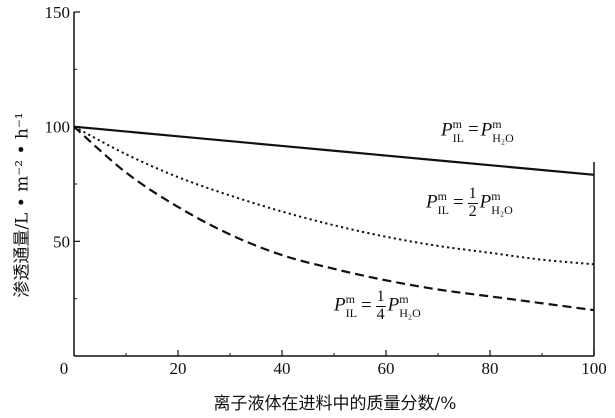  What do you see at coordinates (380, 314) in the screenshot?
I see `fraction-denominator: 4` at bounding box center [380, 314].